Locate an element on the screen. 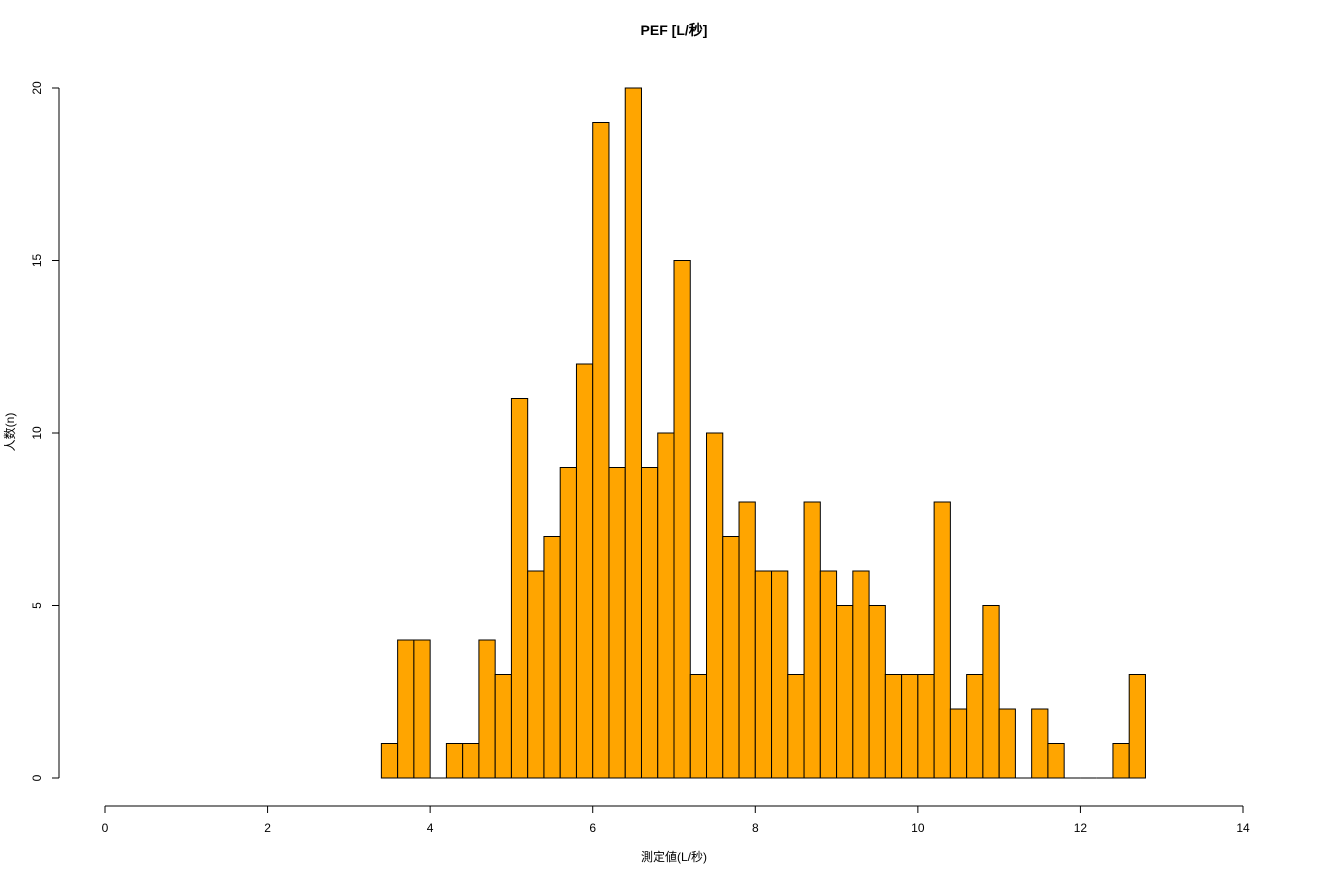 This screenshot has width=1320, height=880. x-tick-label: 0 is located at coordinates (105, 828).